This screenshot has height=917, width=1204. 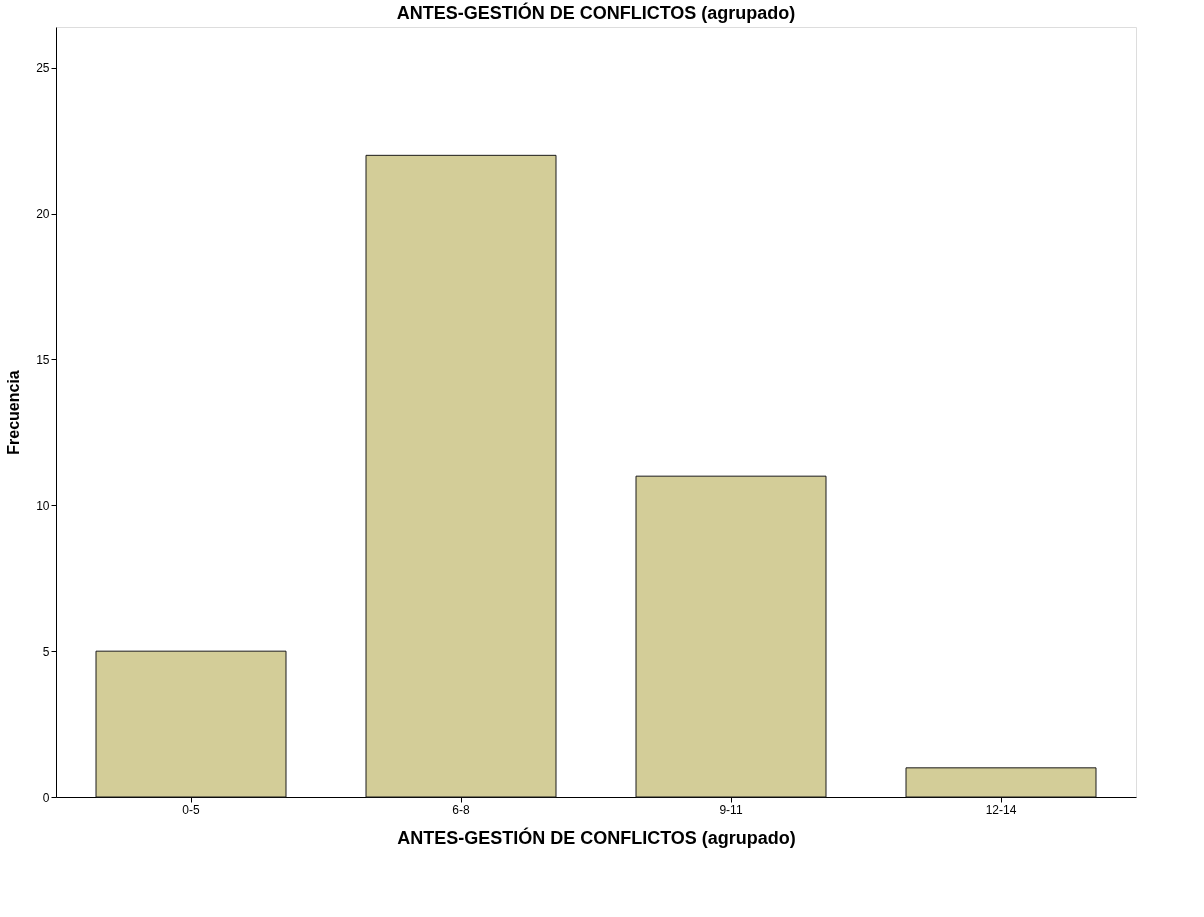 I want to click on y-tick-label: 10, so click(x=43, y=505).